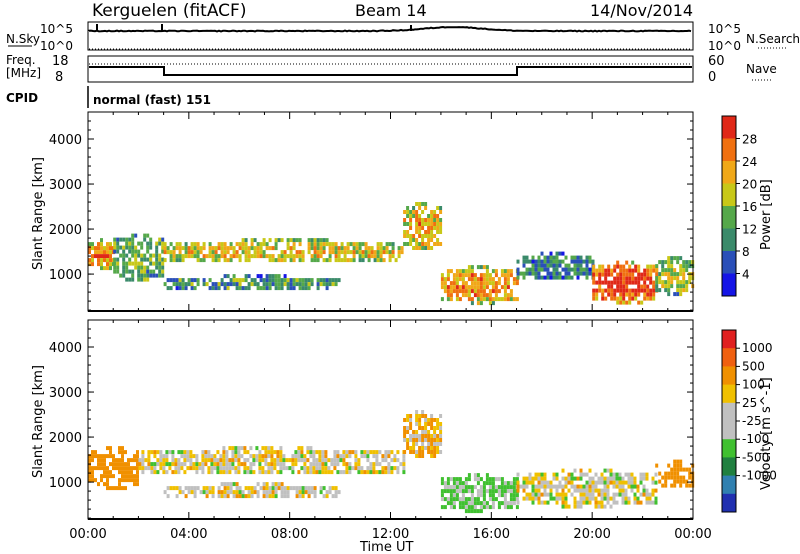 The height and width of the screenshot is (554, 800). Describe the element at coordinates (749, 185) in the screenshot. I see `colorbar-tick-label: 20` at that location.